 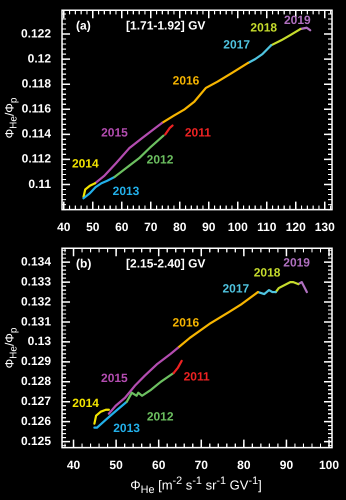 I want to click on y-tick-label: 0.127, so click(x=36, y=401).